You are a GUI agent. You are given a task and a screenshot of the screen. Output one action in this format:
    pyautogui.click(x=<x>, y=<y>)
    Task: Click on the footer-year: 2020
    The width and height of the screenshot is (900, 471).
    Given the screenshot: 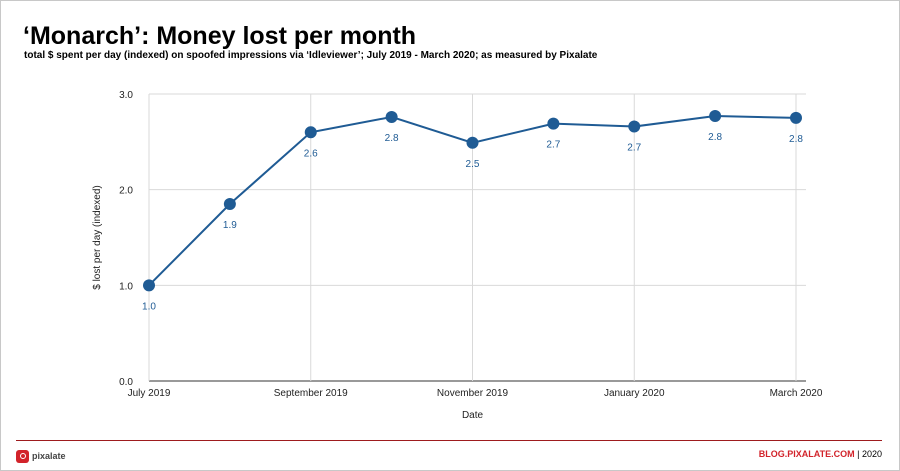 What is the action you would take?
    pyautogui.click(x=871, y=454)
    